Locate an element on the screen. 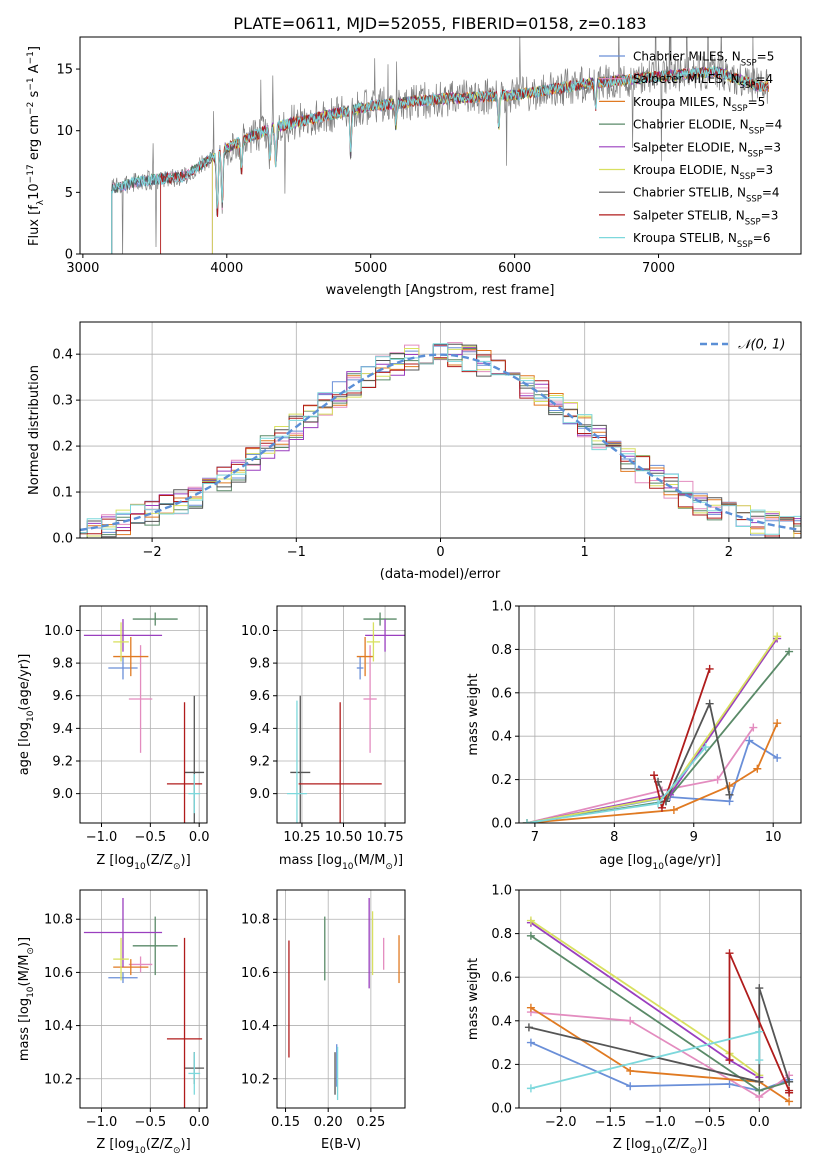 Image resolution: width=819 pixels, height=1170 pixels. y-tick-label: 0.3 is located at coordinates (62, 401).